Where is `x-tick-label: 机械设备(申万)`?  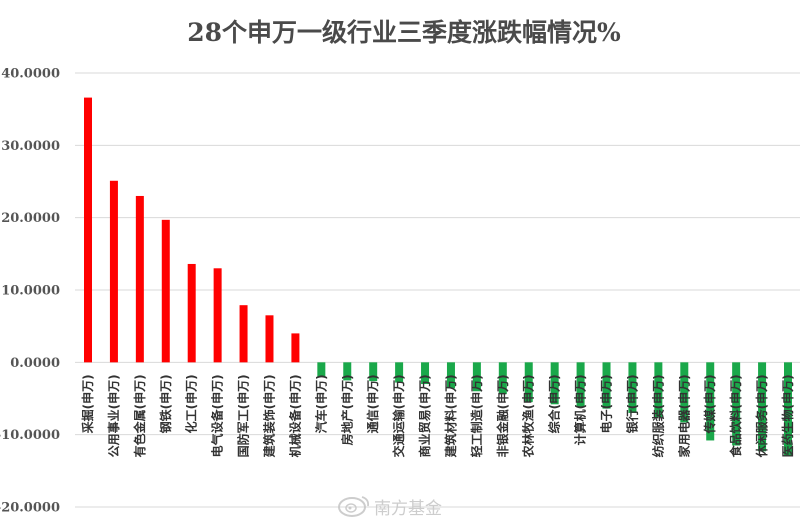
x-tick-label: 机械设备(申万) is located at coordinates (294, 415).